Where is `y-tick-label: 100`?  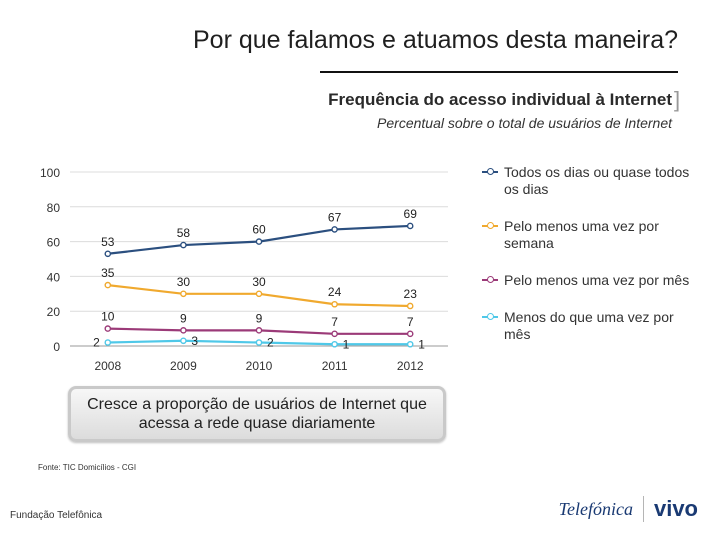
y-tick-label: 100 is located at coordinates (50, 173).